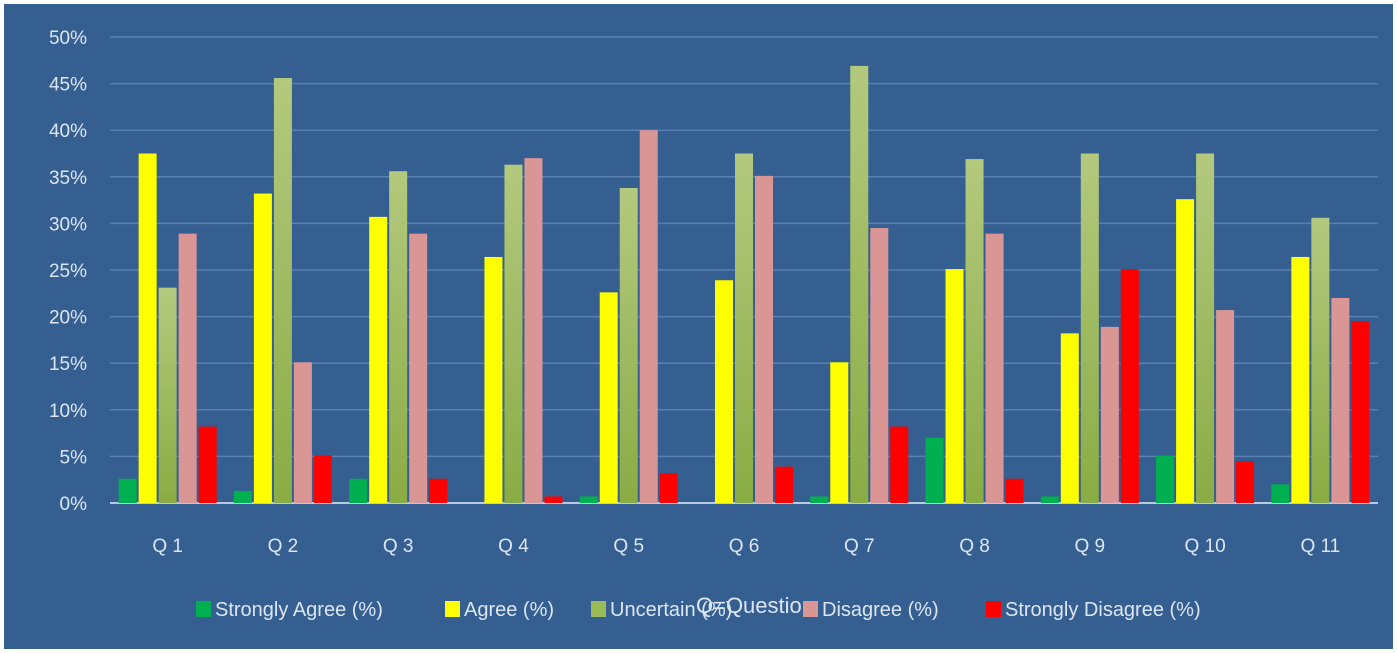 The height and width of the screenshot is (653, 1397). I want to click on y-tick-label: 15%, so click(68, 364).